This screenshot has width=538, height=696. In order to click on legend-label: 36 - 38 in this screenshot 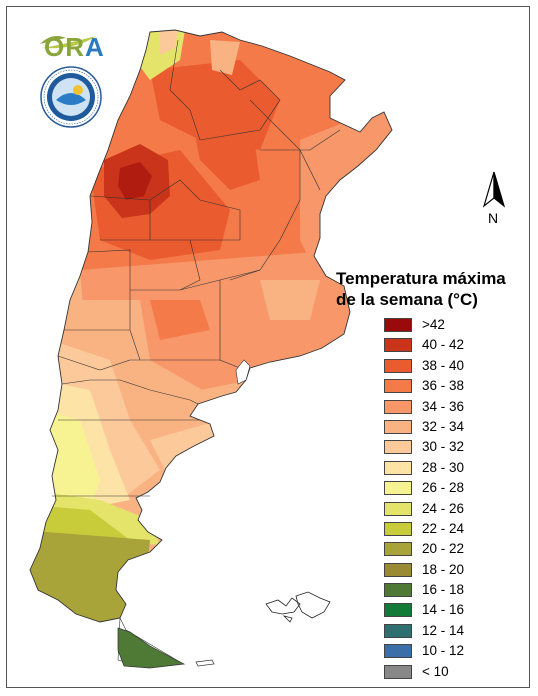, I will do `click(443, 386)`.